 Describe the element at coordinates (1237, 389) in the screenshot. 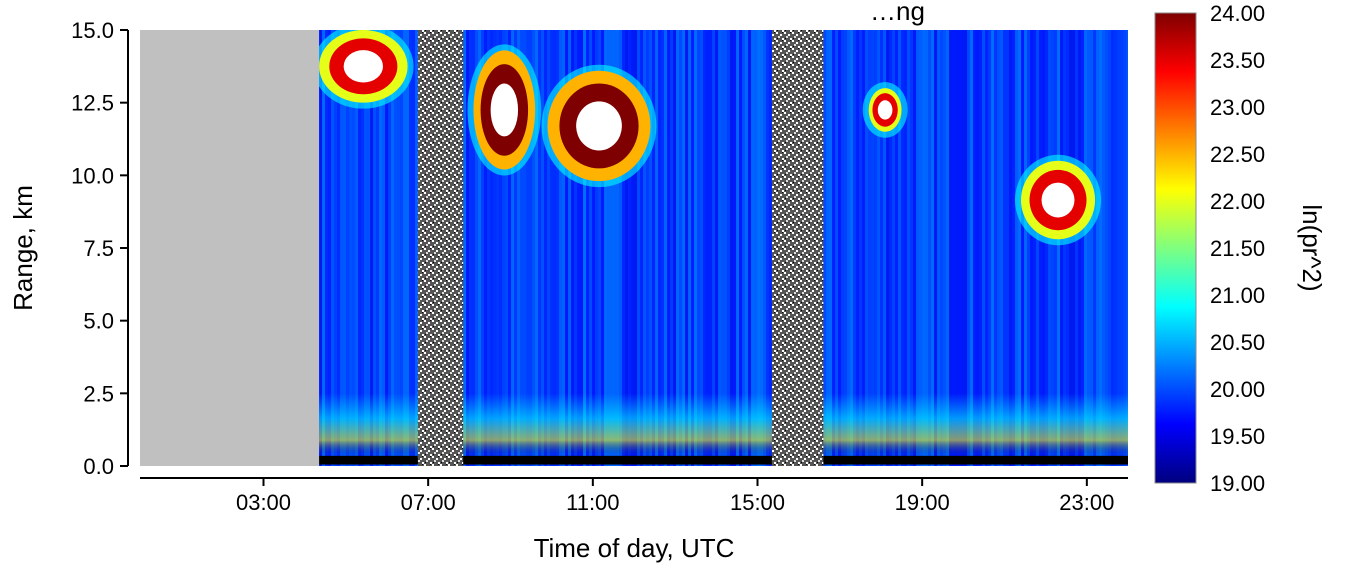

I see `colorbar-tick-label: 20.00` at that location.